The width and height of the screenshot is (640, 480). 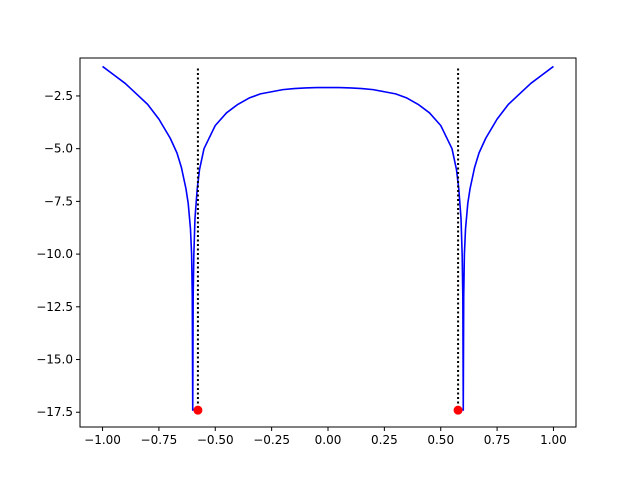 What do you see at coordinates (553, 440) in the screenshot?
I see `x-tick-label: 1.00` at bounding box center [553, 440].